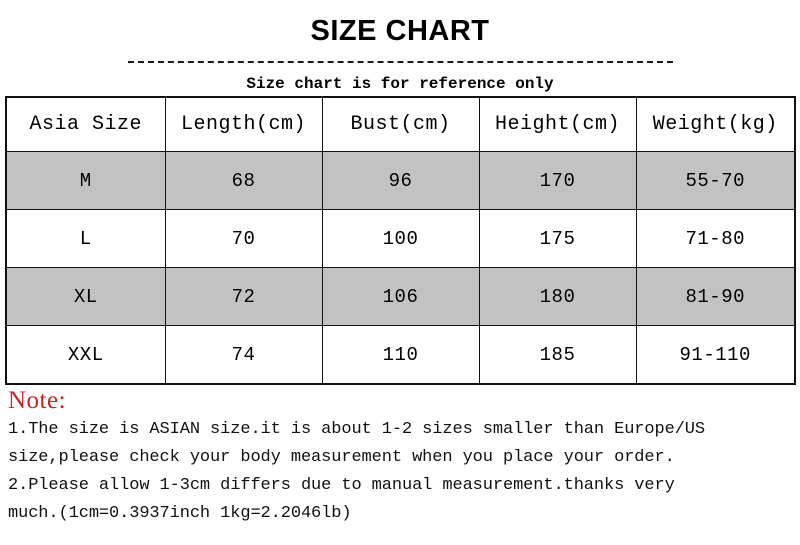 Image resolution: width=800 pixels, height=545 pixels. I want to click on table-row: L 70 100 175 71-80, so click(400, 238).